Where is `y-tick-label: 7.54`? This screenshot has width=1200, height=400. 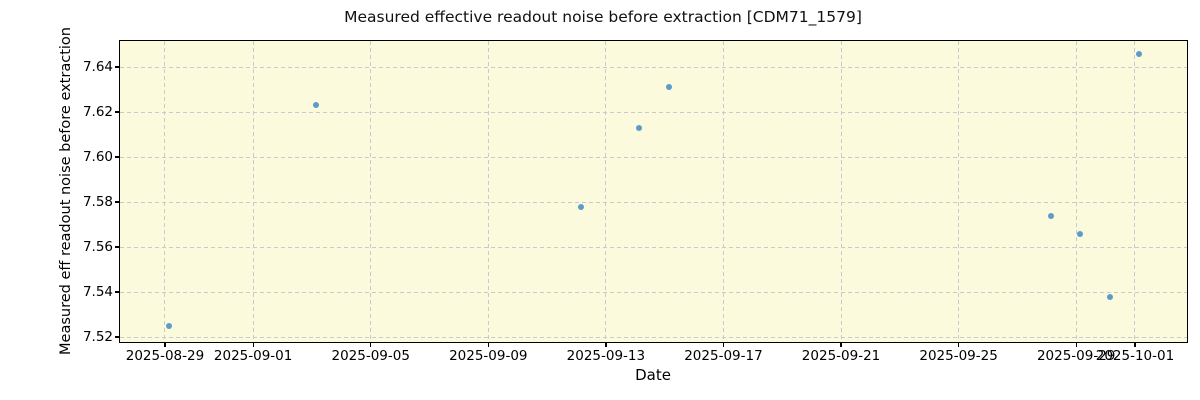 y-tick-label: 7.54 is located at coordinates (97, 292).